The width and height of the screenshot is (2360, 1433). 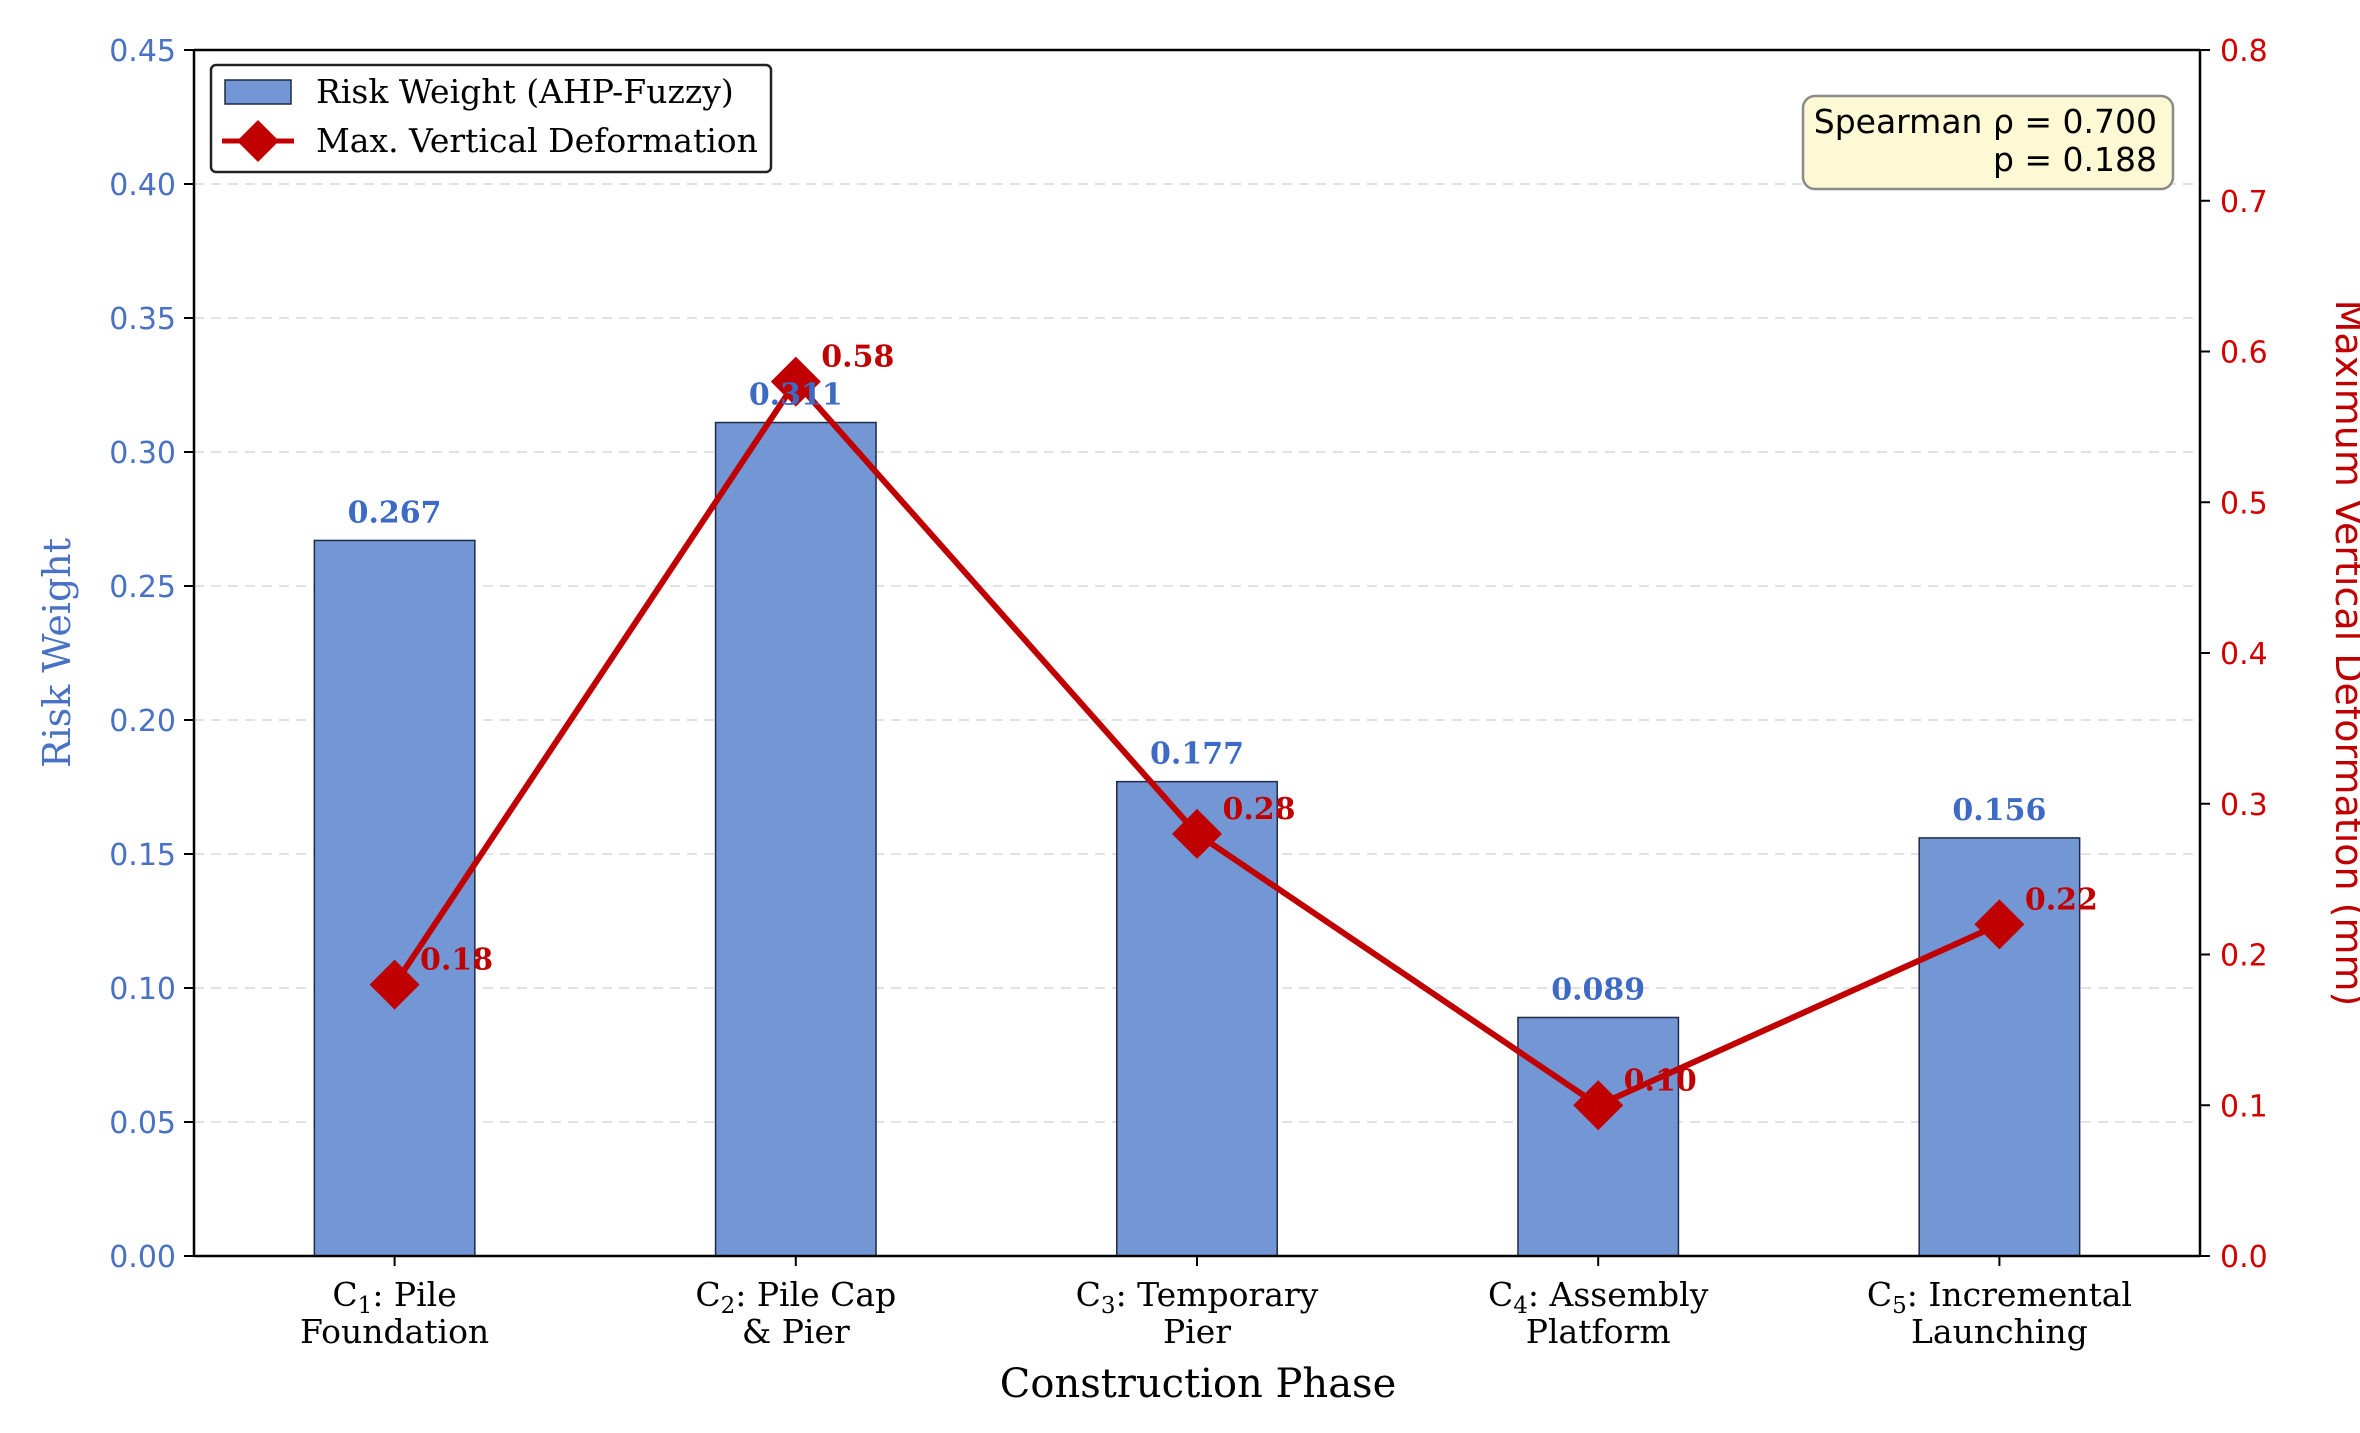 What do you see at coordinates (142, 1257) in the screenshot?
I see `y-left-tick-label: 0.00` at bounding box center [142, 1257].